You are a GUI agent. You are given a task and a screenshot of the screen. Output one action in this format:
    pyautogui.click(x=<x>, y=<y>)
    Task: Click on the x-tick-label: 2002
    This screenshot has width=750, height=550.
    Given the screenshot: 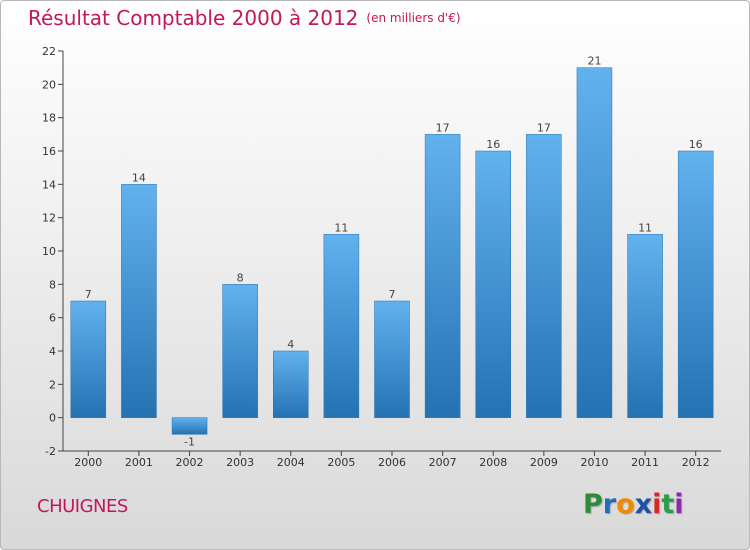 What is the action you would take?
    pyautogui.click(x=190, y=462)
    